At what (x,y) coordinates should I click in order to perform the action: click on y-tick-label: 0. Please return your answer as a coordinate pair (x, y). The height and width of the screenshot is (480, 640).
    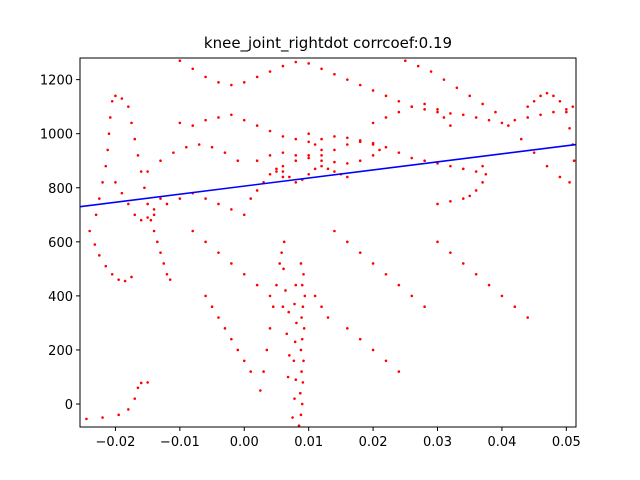
    Looking at the image, I should click on (69, 405).